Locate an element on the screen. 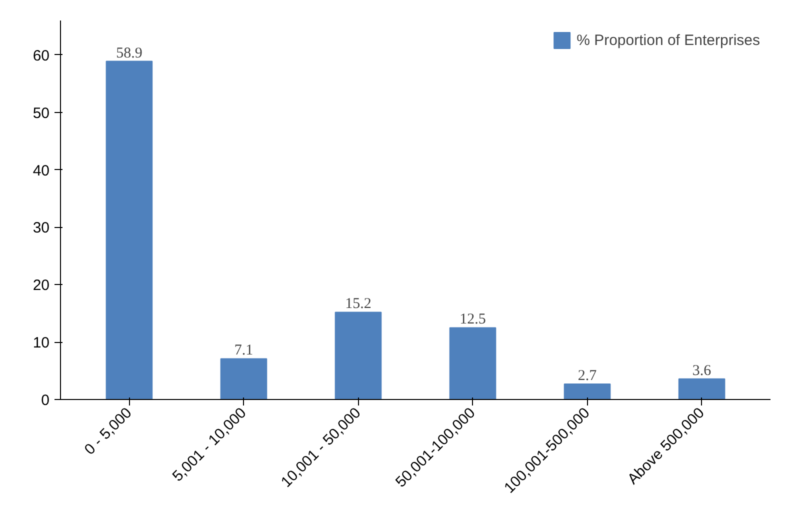 This screenshot has height=515, width=811. y-tick-label: 10 is located at coordinates (41, 343).